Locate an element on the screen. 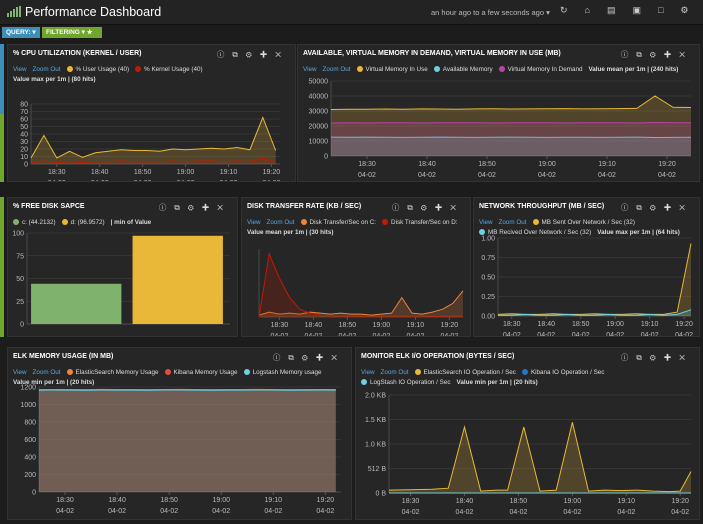  legend-item: Virtual Memory In Use is located at coordinates (392, 70).